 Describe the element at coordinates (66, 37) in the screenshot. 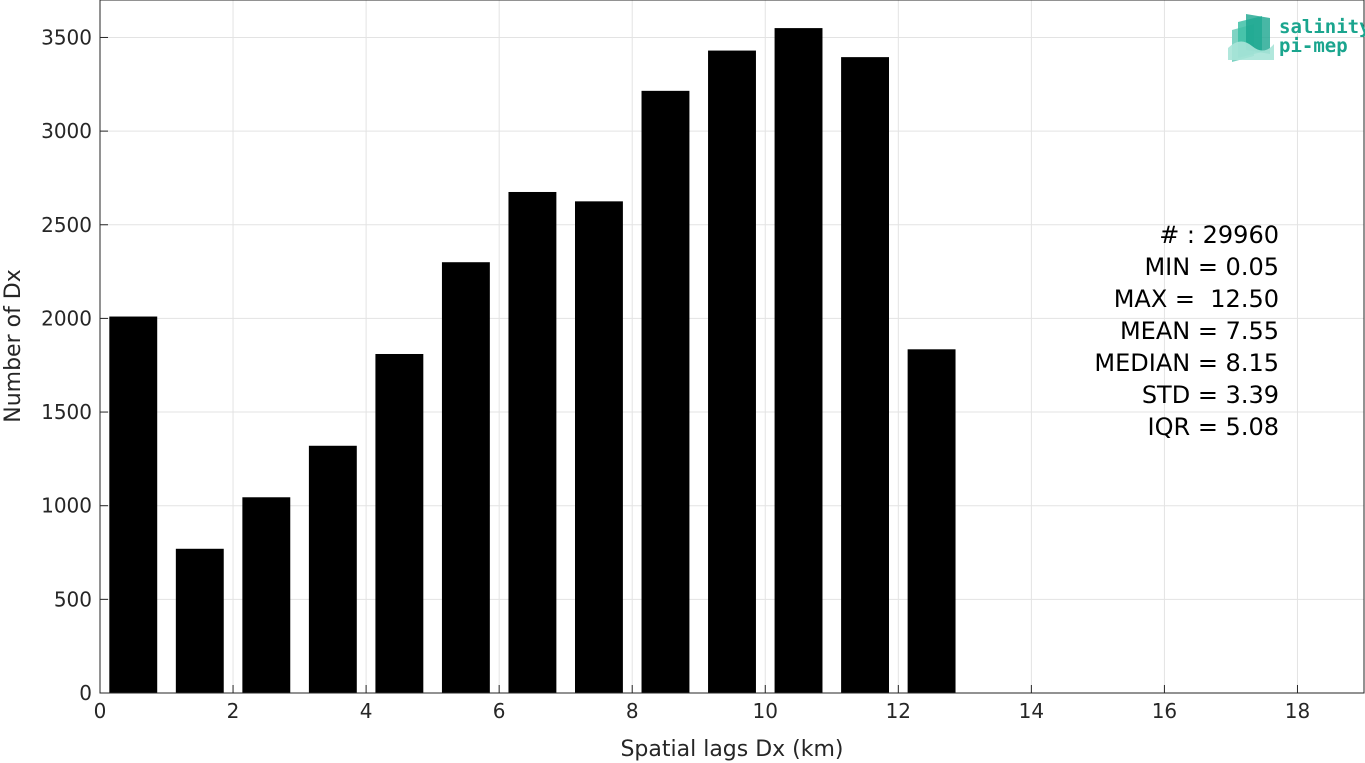

I see `y-tick-label-7: 3500` at that location.